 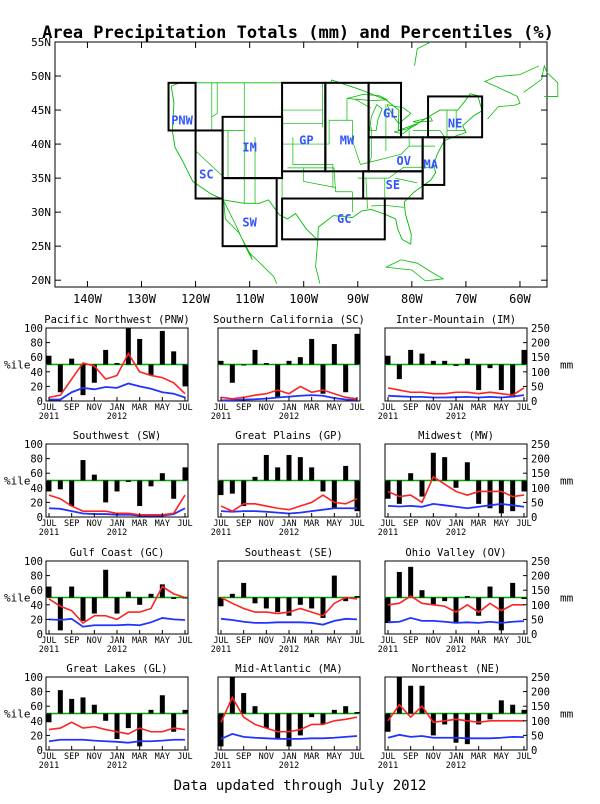 What do you see at coordinates (540, 474) in the screenshot?
I see `y2-tick-label: 150` at bounding box center [540, 474].